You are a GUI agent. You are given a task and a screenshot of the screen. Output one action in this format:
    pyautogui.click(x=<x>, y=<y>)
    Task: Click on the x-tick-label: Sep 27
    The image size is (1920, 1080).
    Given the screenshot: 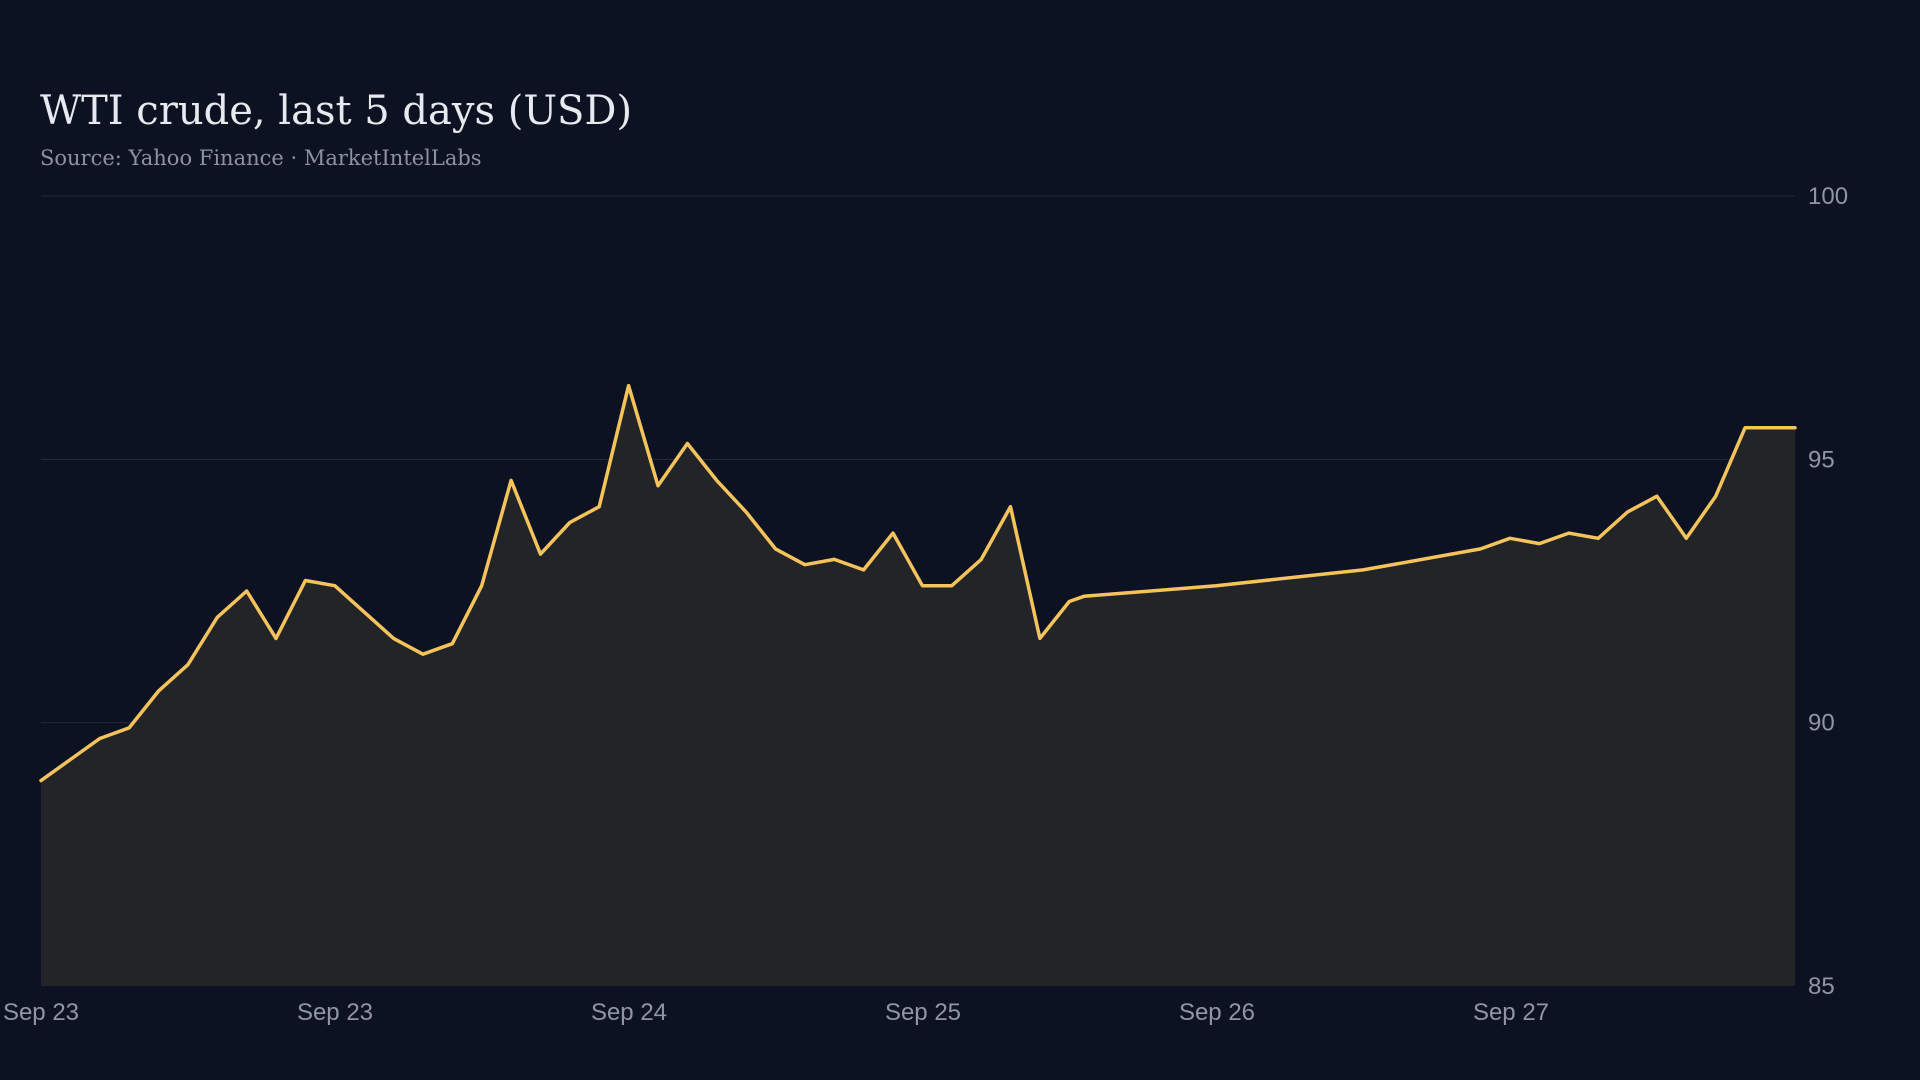 What is the action you would take?
    pyautogui.click(x=1511, y=1012)
    